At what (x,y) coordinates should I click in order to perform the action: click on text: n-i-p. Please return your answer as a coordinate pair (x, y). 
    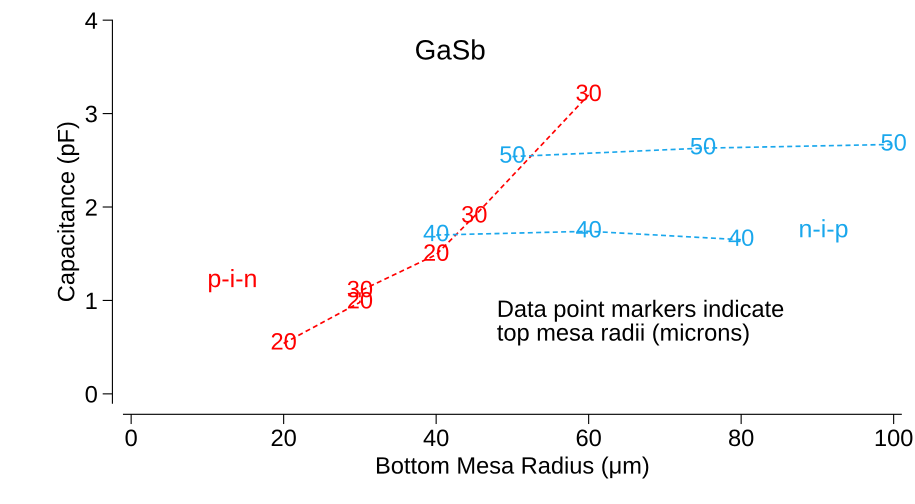
    Looking at the image, I should click on (824, 230).